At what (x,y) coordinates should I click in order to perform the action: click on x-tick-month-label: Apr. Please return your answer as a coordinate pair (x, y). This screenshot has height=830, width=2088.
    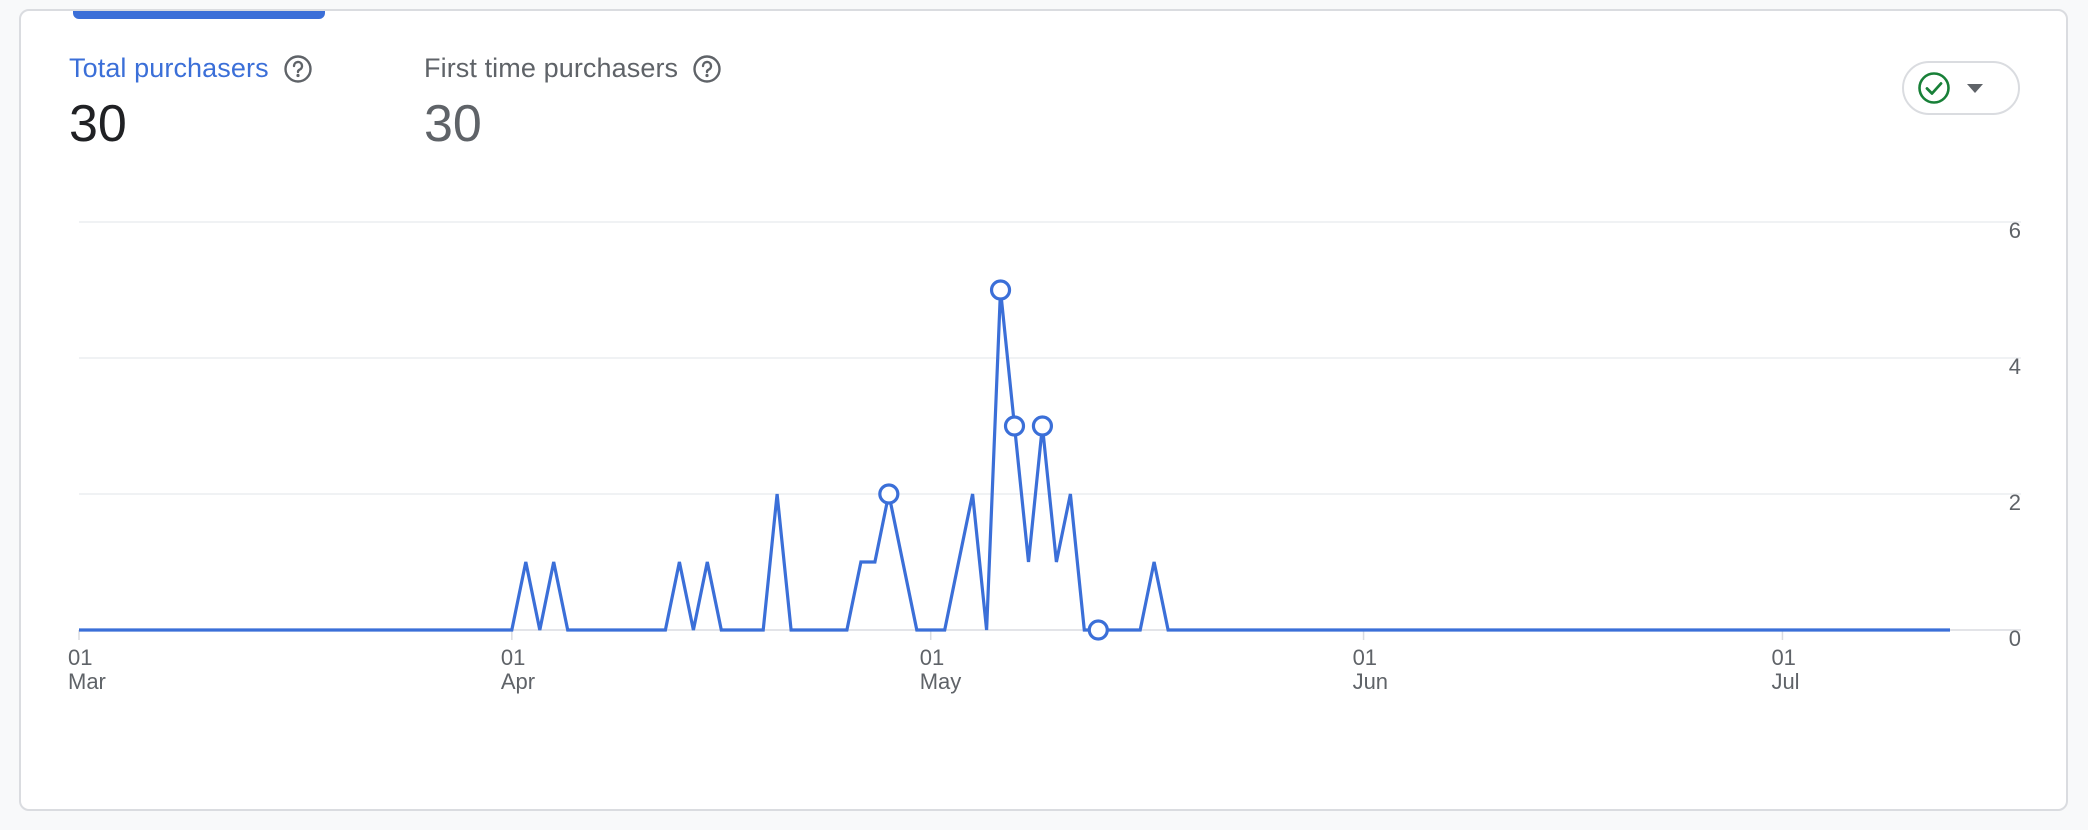
    Looking at the image, I should click on (518, 681).